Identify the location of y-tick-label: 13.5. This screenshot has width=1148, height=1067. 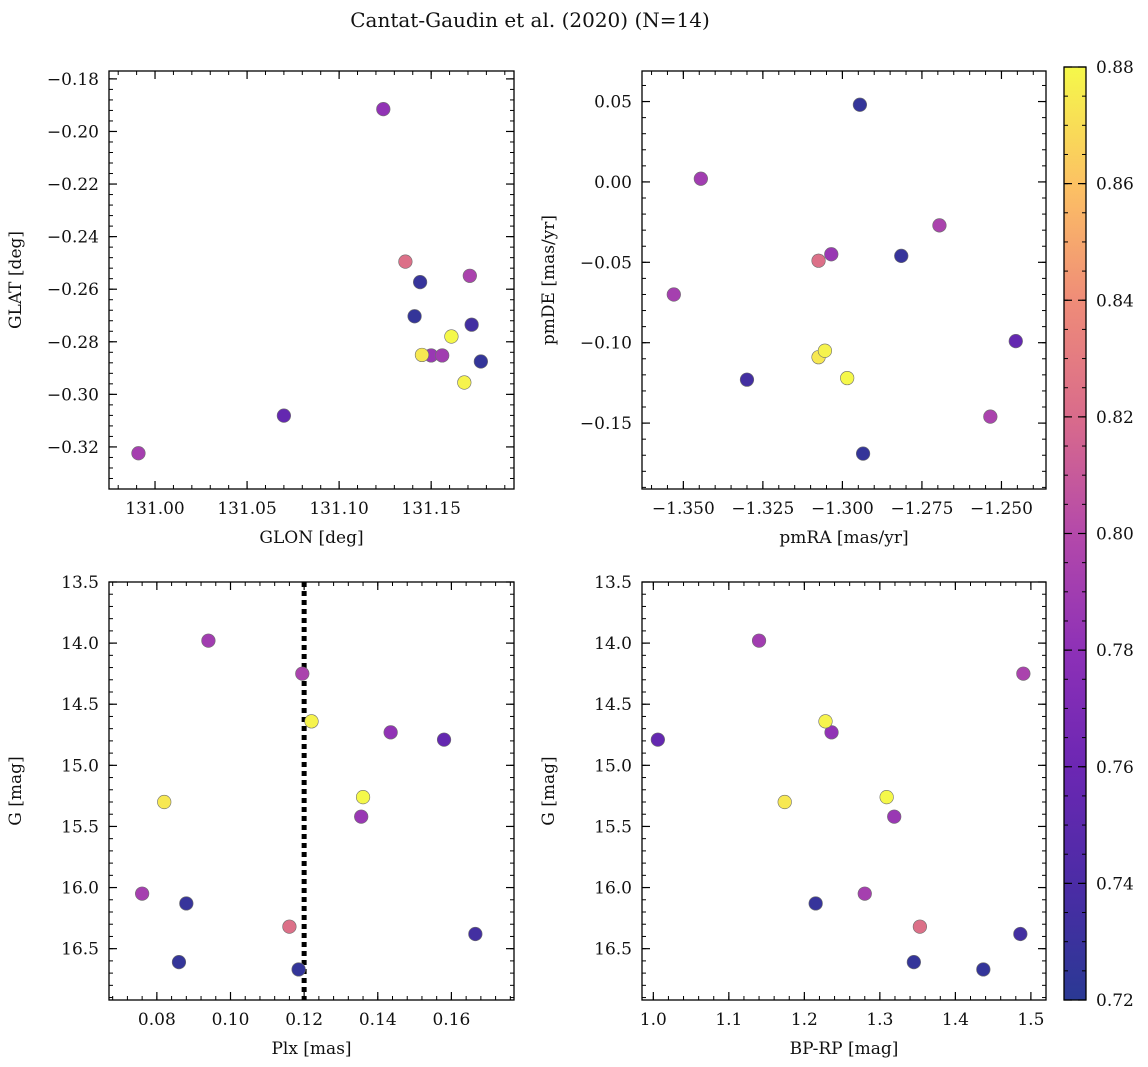
(80, 583).